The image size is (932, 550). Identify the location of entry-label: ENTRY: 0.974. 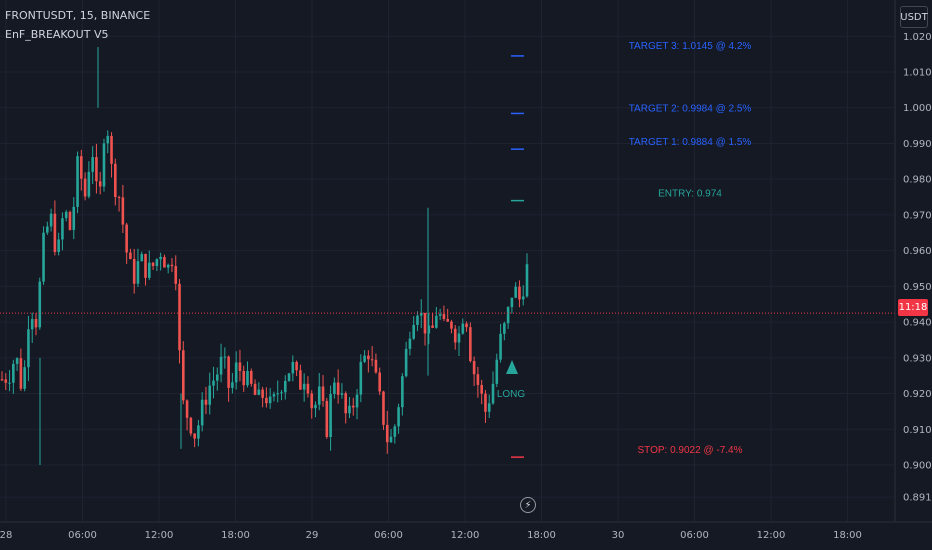
(690, 194).